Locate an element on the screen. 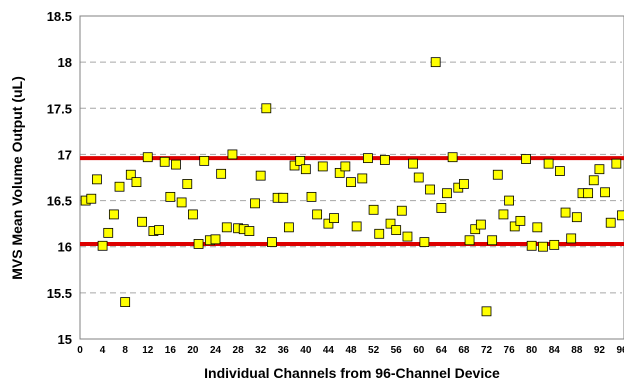 This screenshot has width=624, height=381. x-tick-label: 12 is located at coordinates (148, 350).